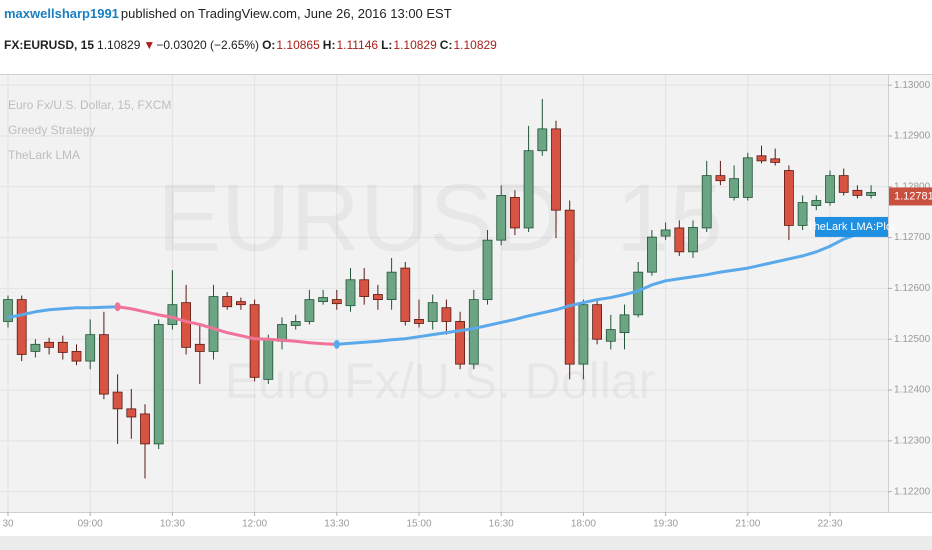 Image resolution: width=932 pixels, height=550 pixels. Describe the element at coordinates (912, 85) in the screenshot. I see `y-tick-label: 1.13000` at that location.